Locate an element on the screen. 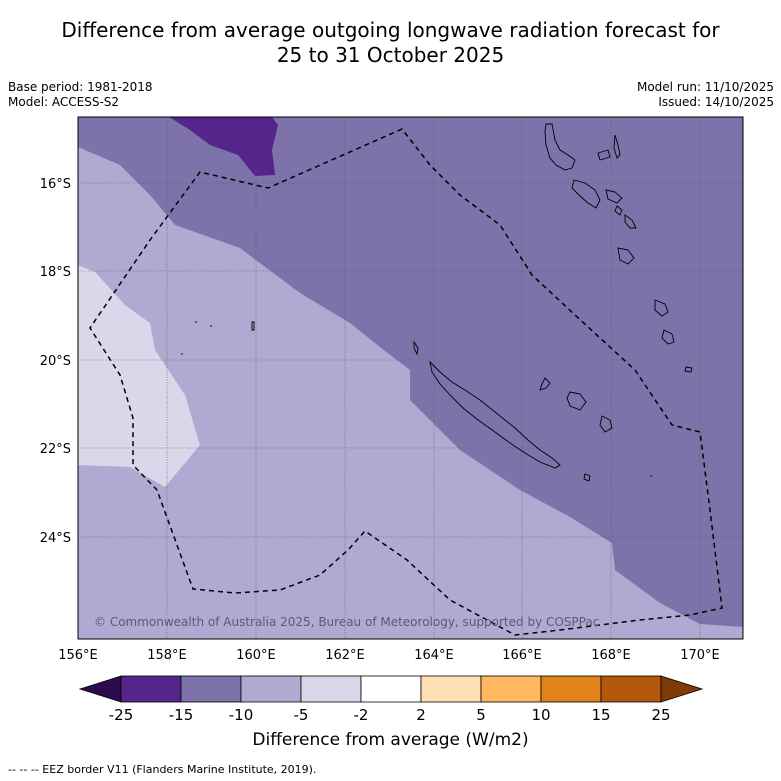 The width and height of the screenshot is (781, 781). y-tick-20s: 20°S is located at coordinates (55, 361).